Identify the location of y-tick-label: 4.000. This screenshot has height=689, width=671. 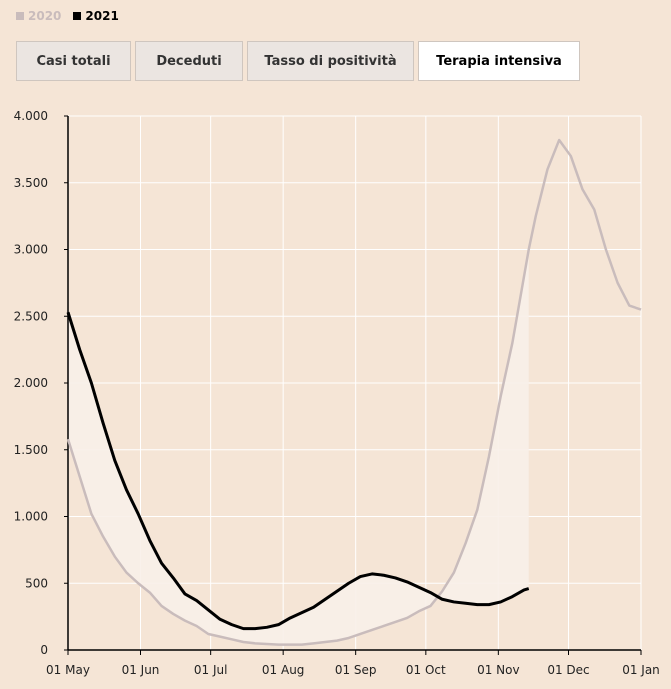
(31, 116).